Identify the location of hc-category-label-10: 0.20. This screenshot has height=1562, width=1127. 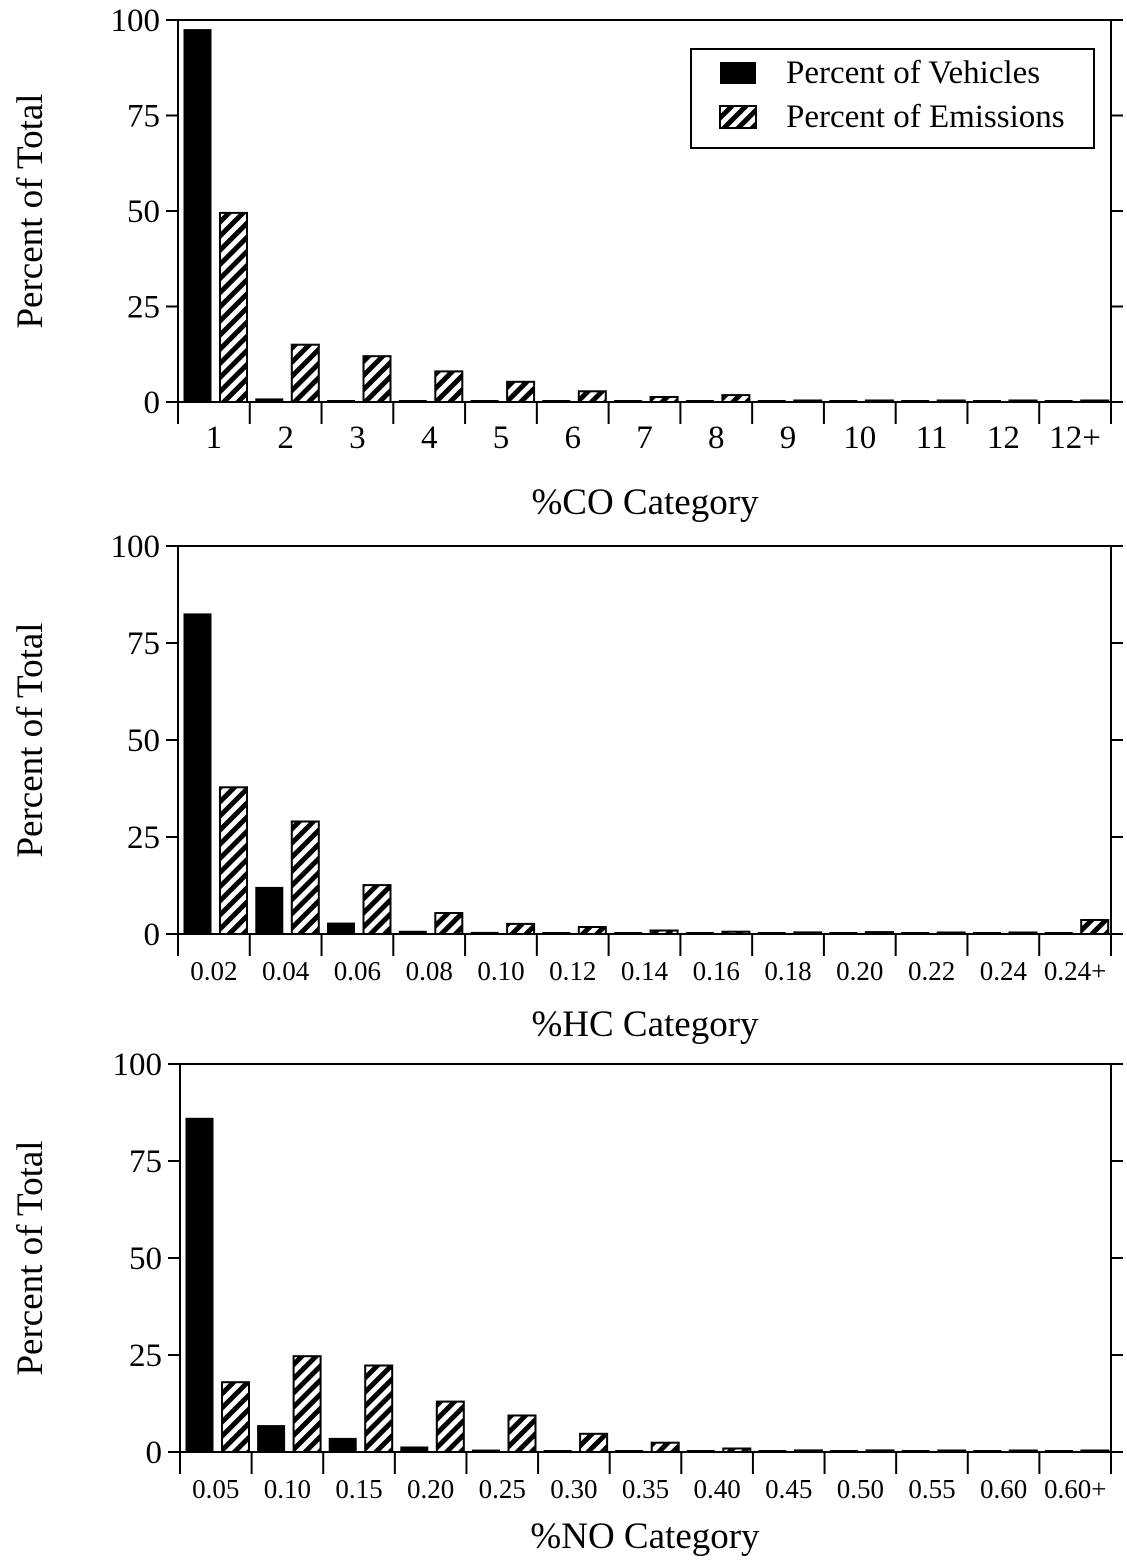
(859, 971).